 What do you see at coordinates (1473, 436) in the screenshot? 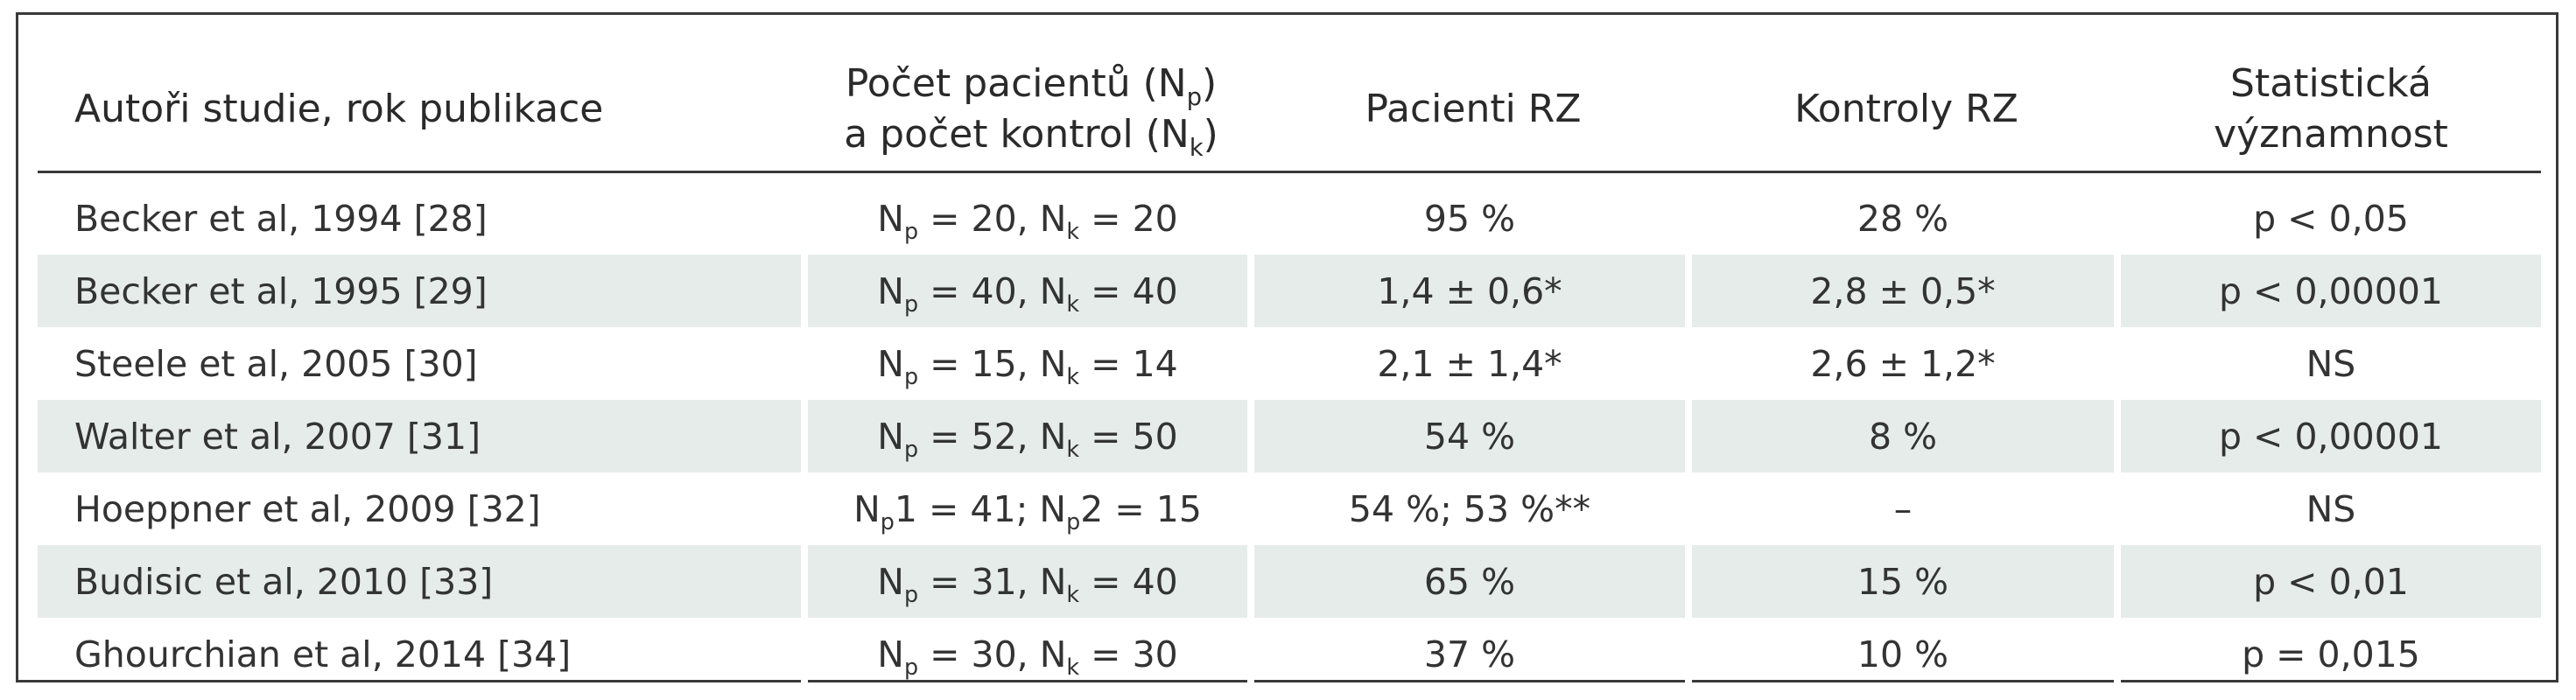
I see `cell-patients: 54 %` at bounding box center [1473, 436].